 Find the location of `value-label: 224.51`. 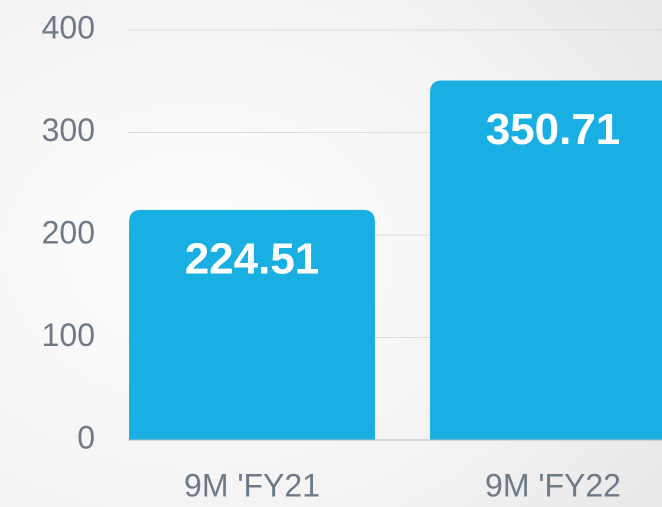

value-label: 224.51 is located at coordinates (252, 259).